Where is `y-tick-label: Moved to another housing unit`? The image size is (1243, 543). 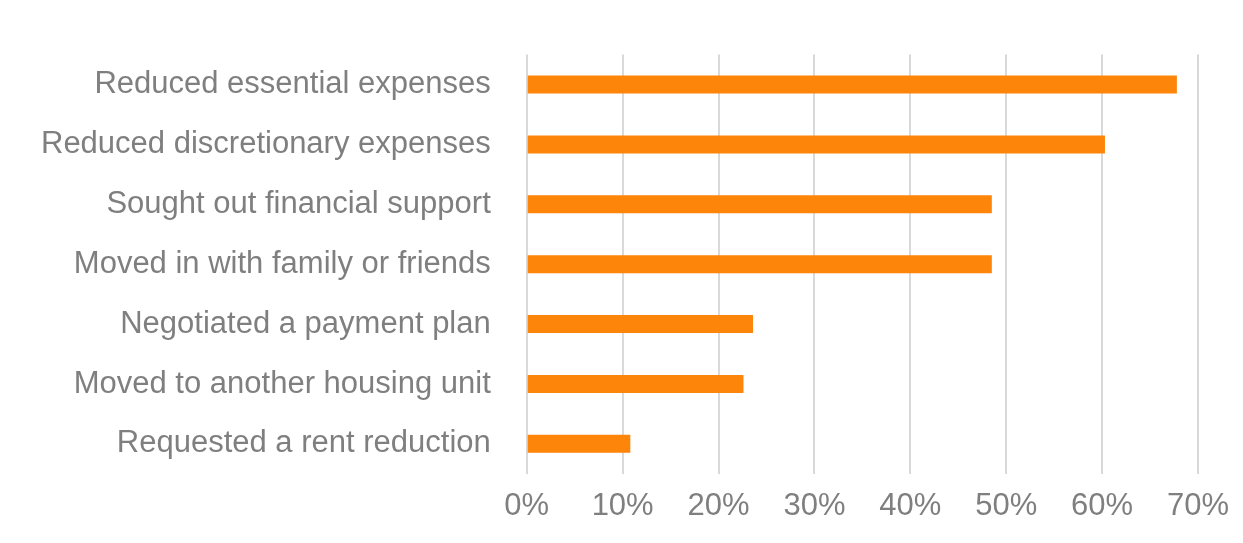 y-tick-label: Moved to another housing unit is located at coordinates (282, 382).